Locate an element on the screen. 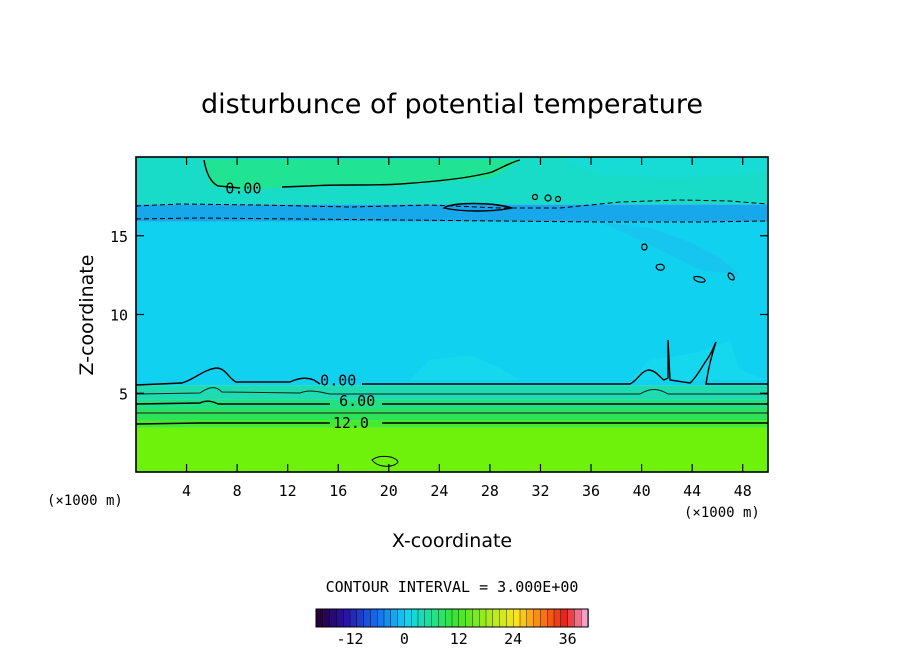 Image resolution: width=904 pixels, height=654 pixels. contour-small-loop is located at coordinates (385, 461).